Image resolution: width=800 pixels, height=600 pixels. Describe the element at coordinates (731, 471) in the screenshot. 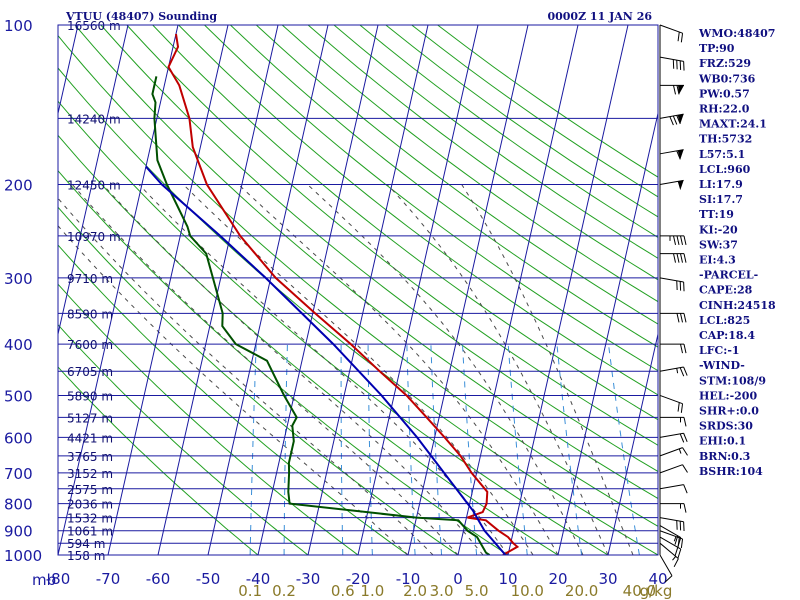

I see `index-entry: BSHR:104` at that location.